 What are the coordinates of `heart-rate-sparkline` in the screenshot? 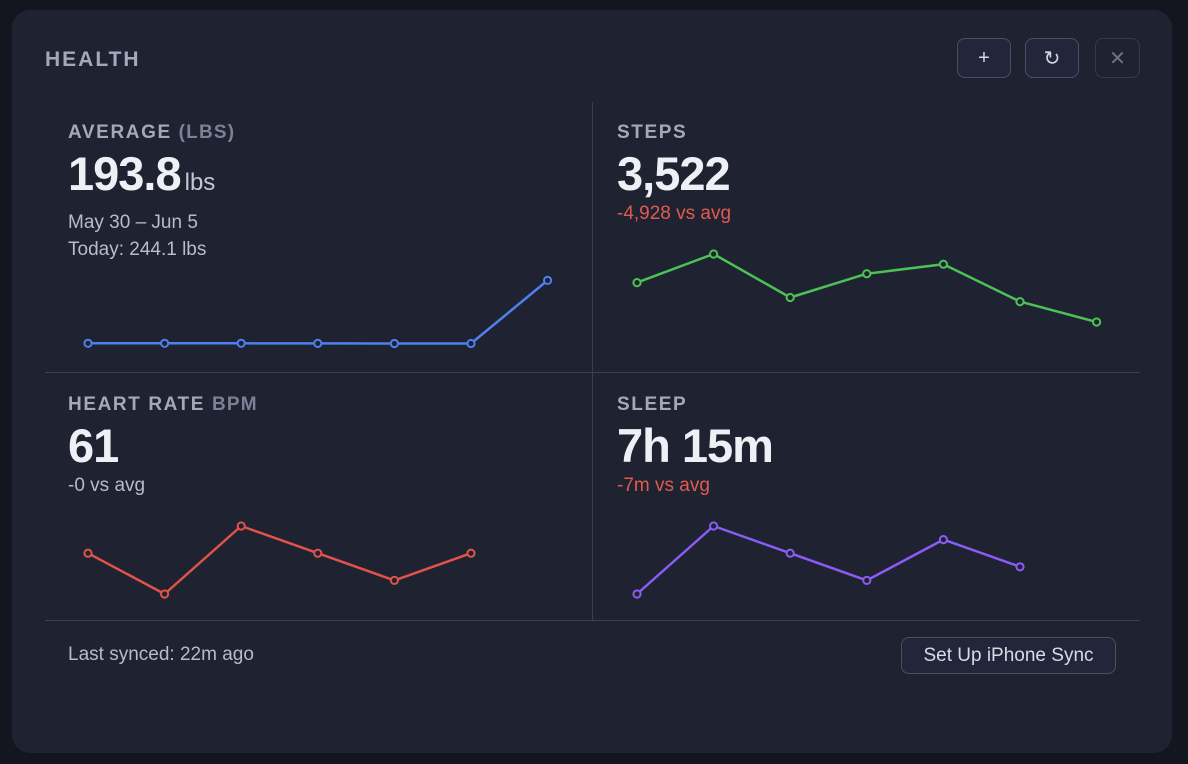 It's located at (279, 560).